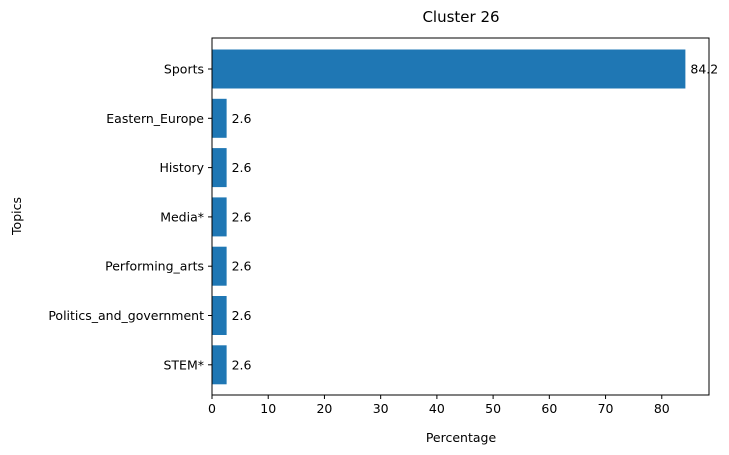  I want to click on y-axis-label: Topics, so click(16, 216).